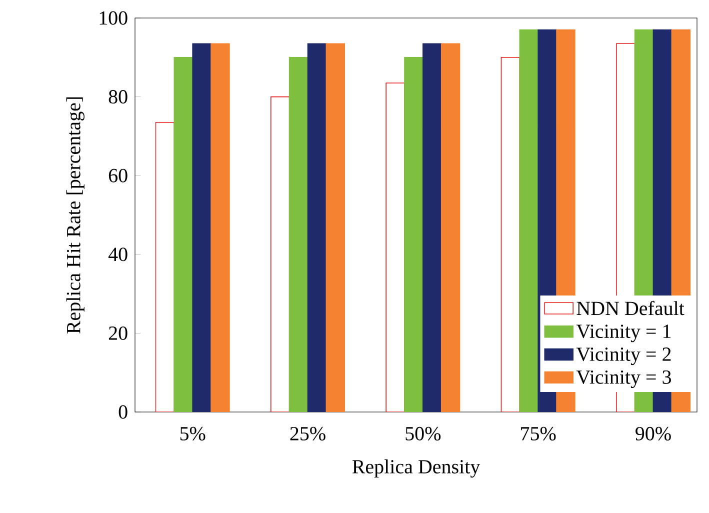  I want to click on x-tick-label: 90%, so click(653, 433).